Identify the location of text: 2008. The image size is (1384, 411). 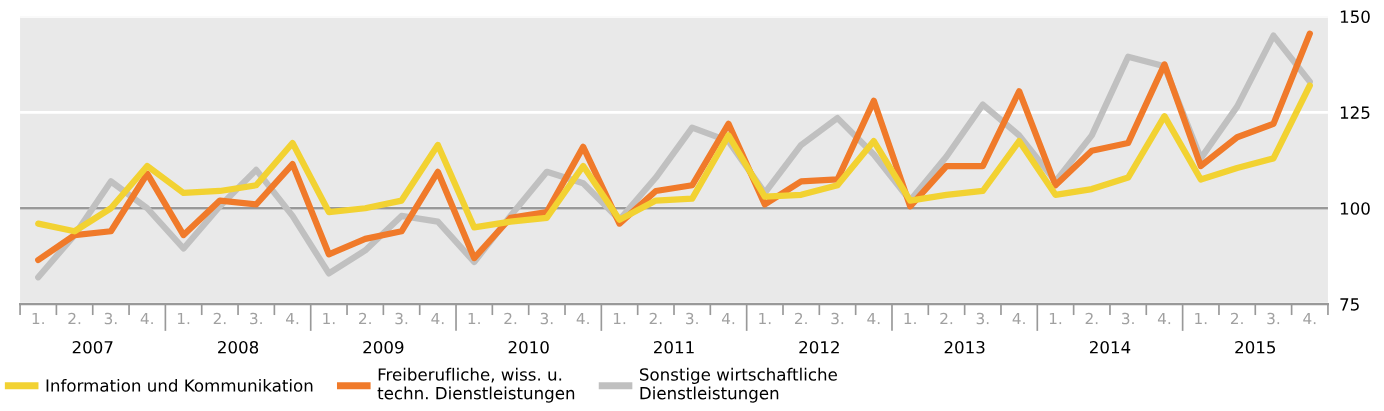
(238, 347).